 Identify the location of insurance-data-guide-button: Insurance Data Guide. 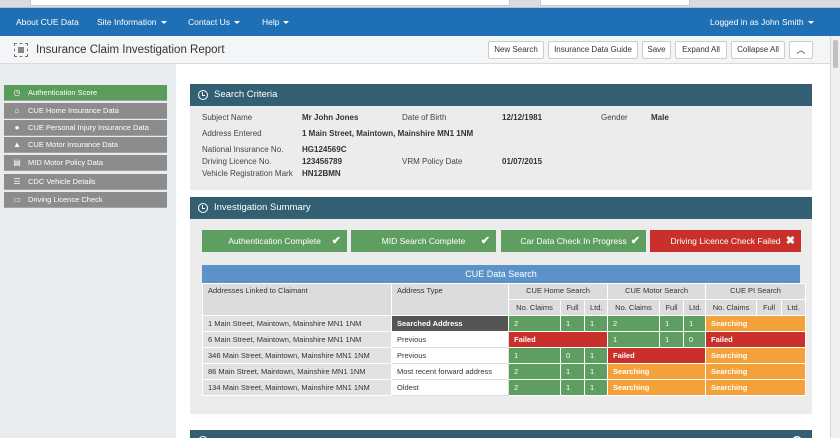
(593, 50).